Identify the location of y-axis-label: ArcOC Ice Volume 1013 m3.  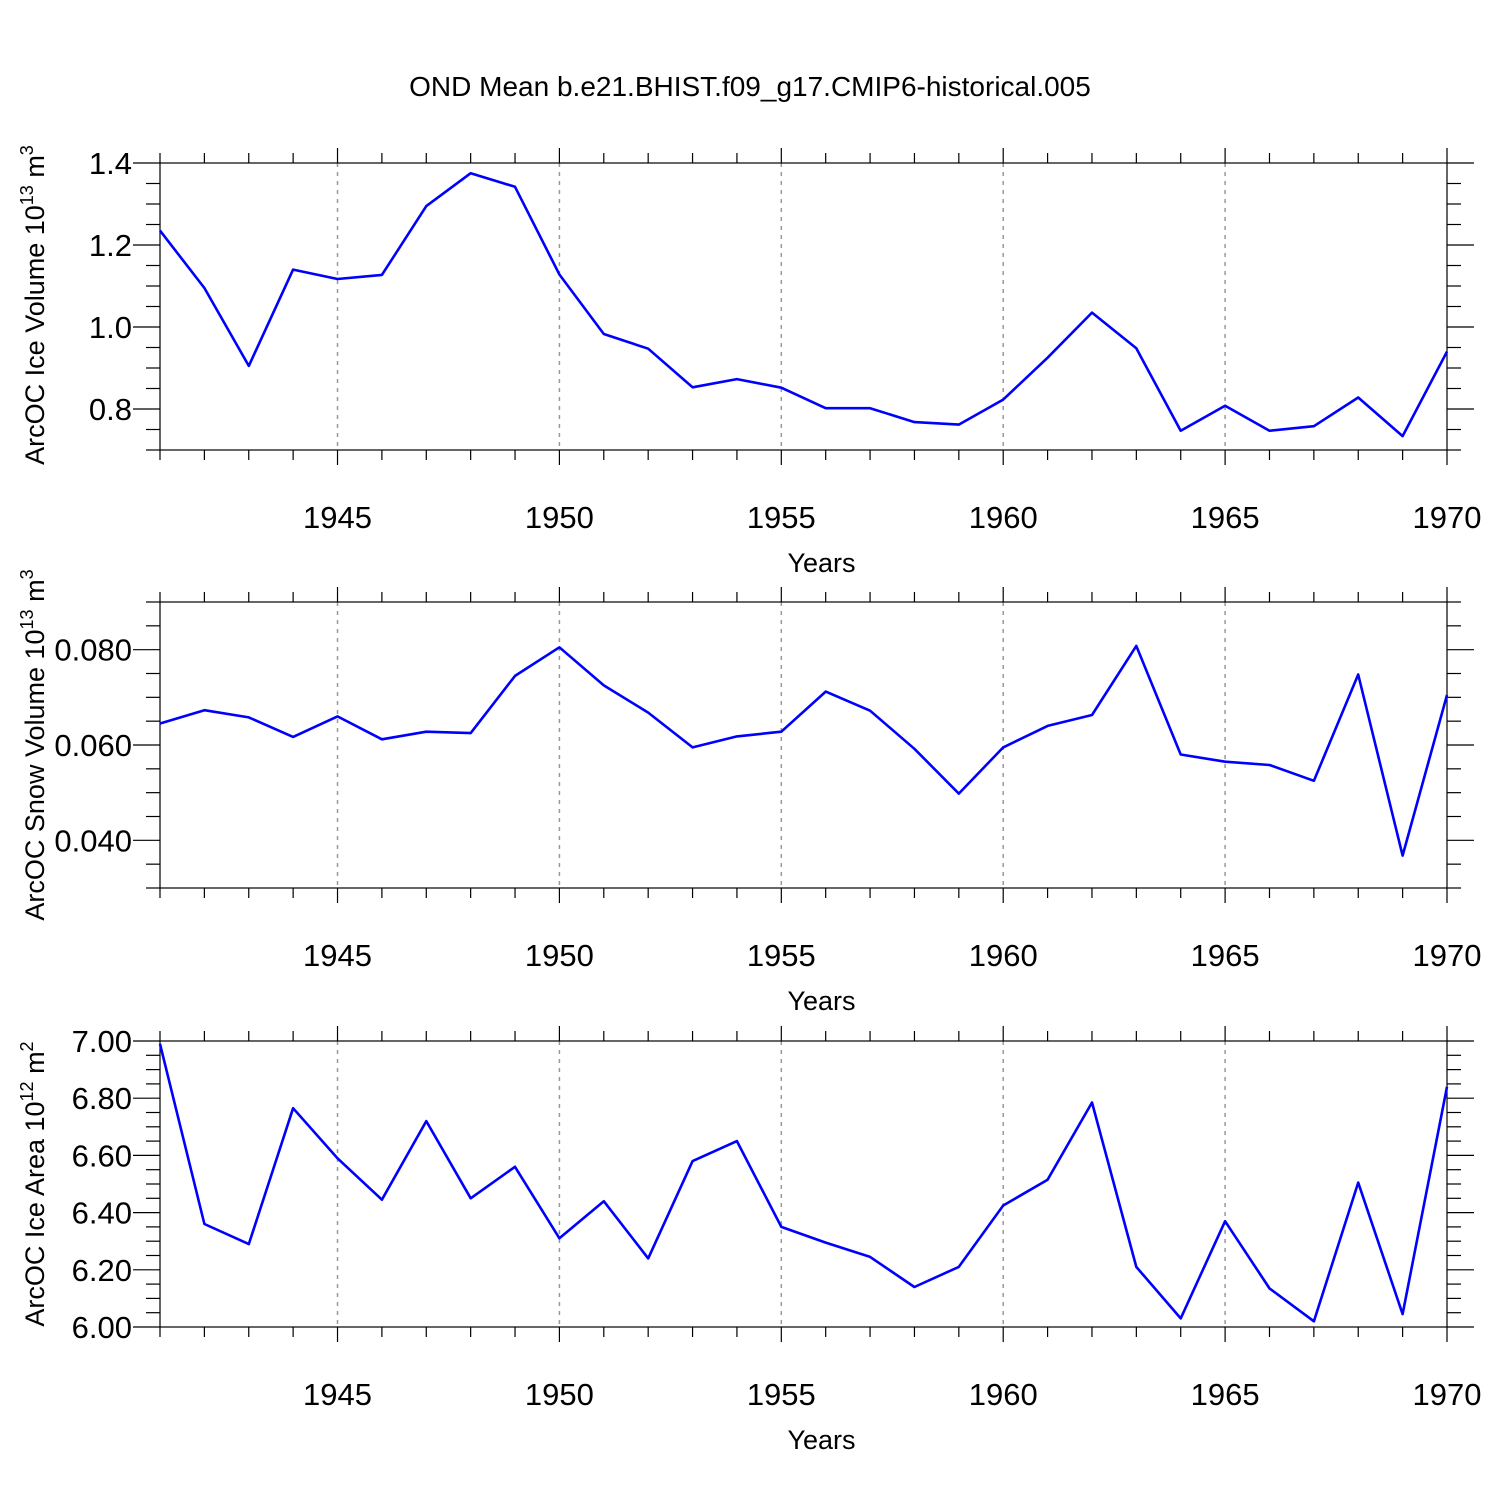
(33, 305).